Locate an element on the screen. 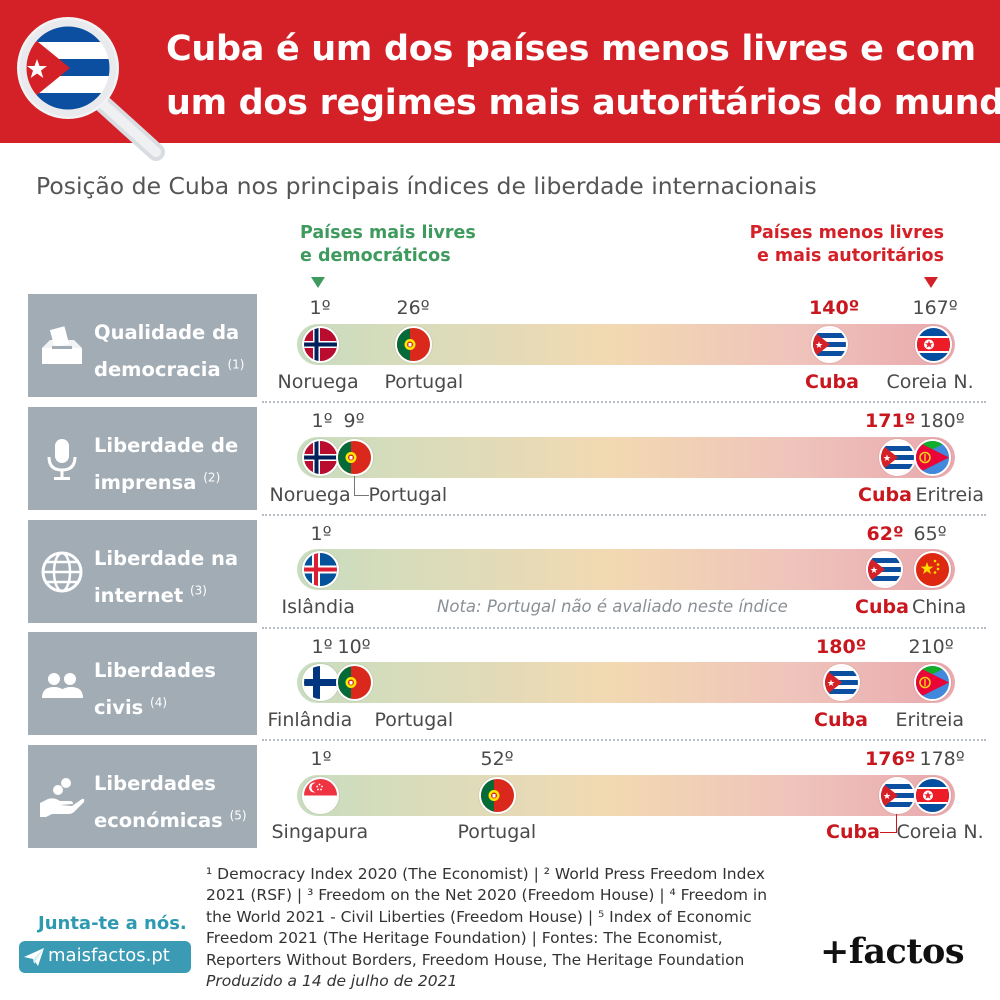 Image resolution: width=1000 pixels, height=1000 pixels. row-label-line-2-text: imprensa is located at coordinates (145, 482).